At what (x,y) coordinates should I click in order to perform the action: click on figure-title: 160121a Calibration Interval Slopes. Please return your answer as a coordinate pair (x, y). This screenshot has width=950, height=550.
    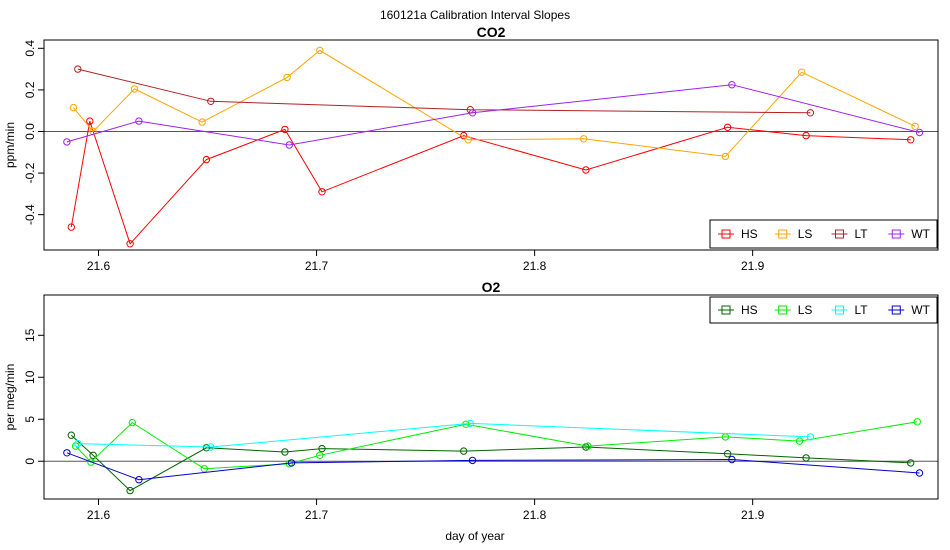
    Looking at the image, I should click on (475, 15).